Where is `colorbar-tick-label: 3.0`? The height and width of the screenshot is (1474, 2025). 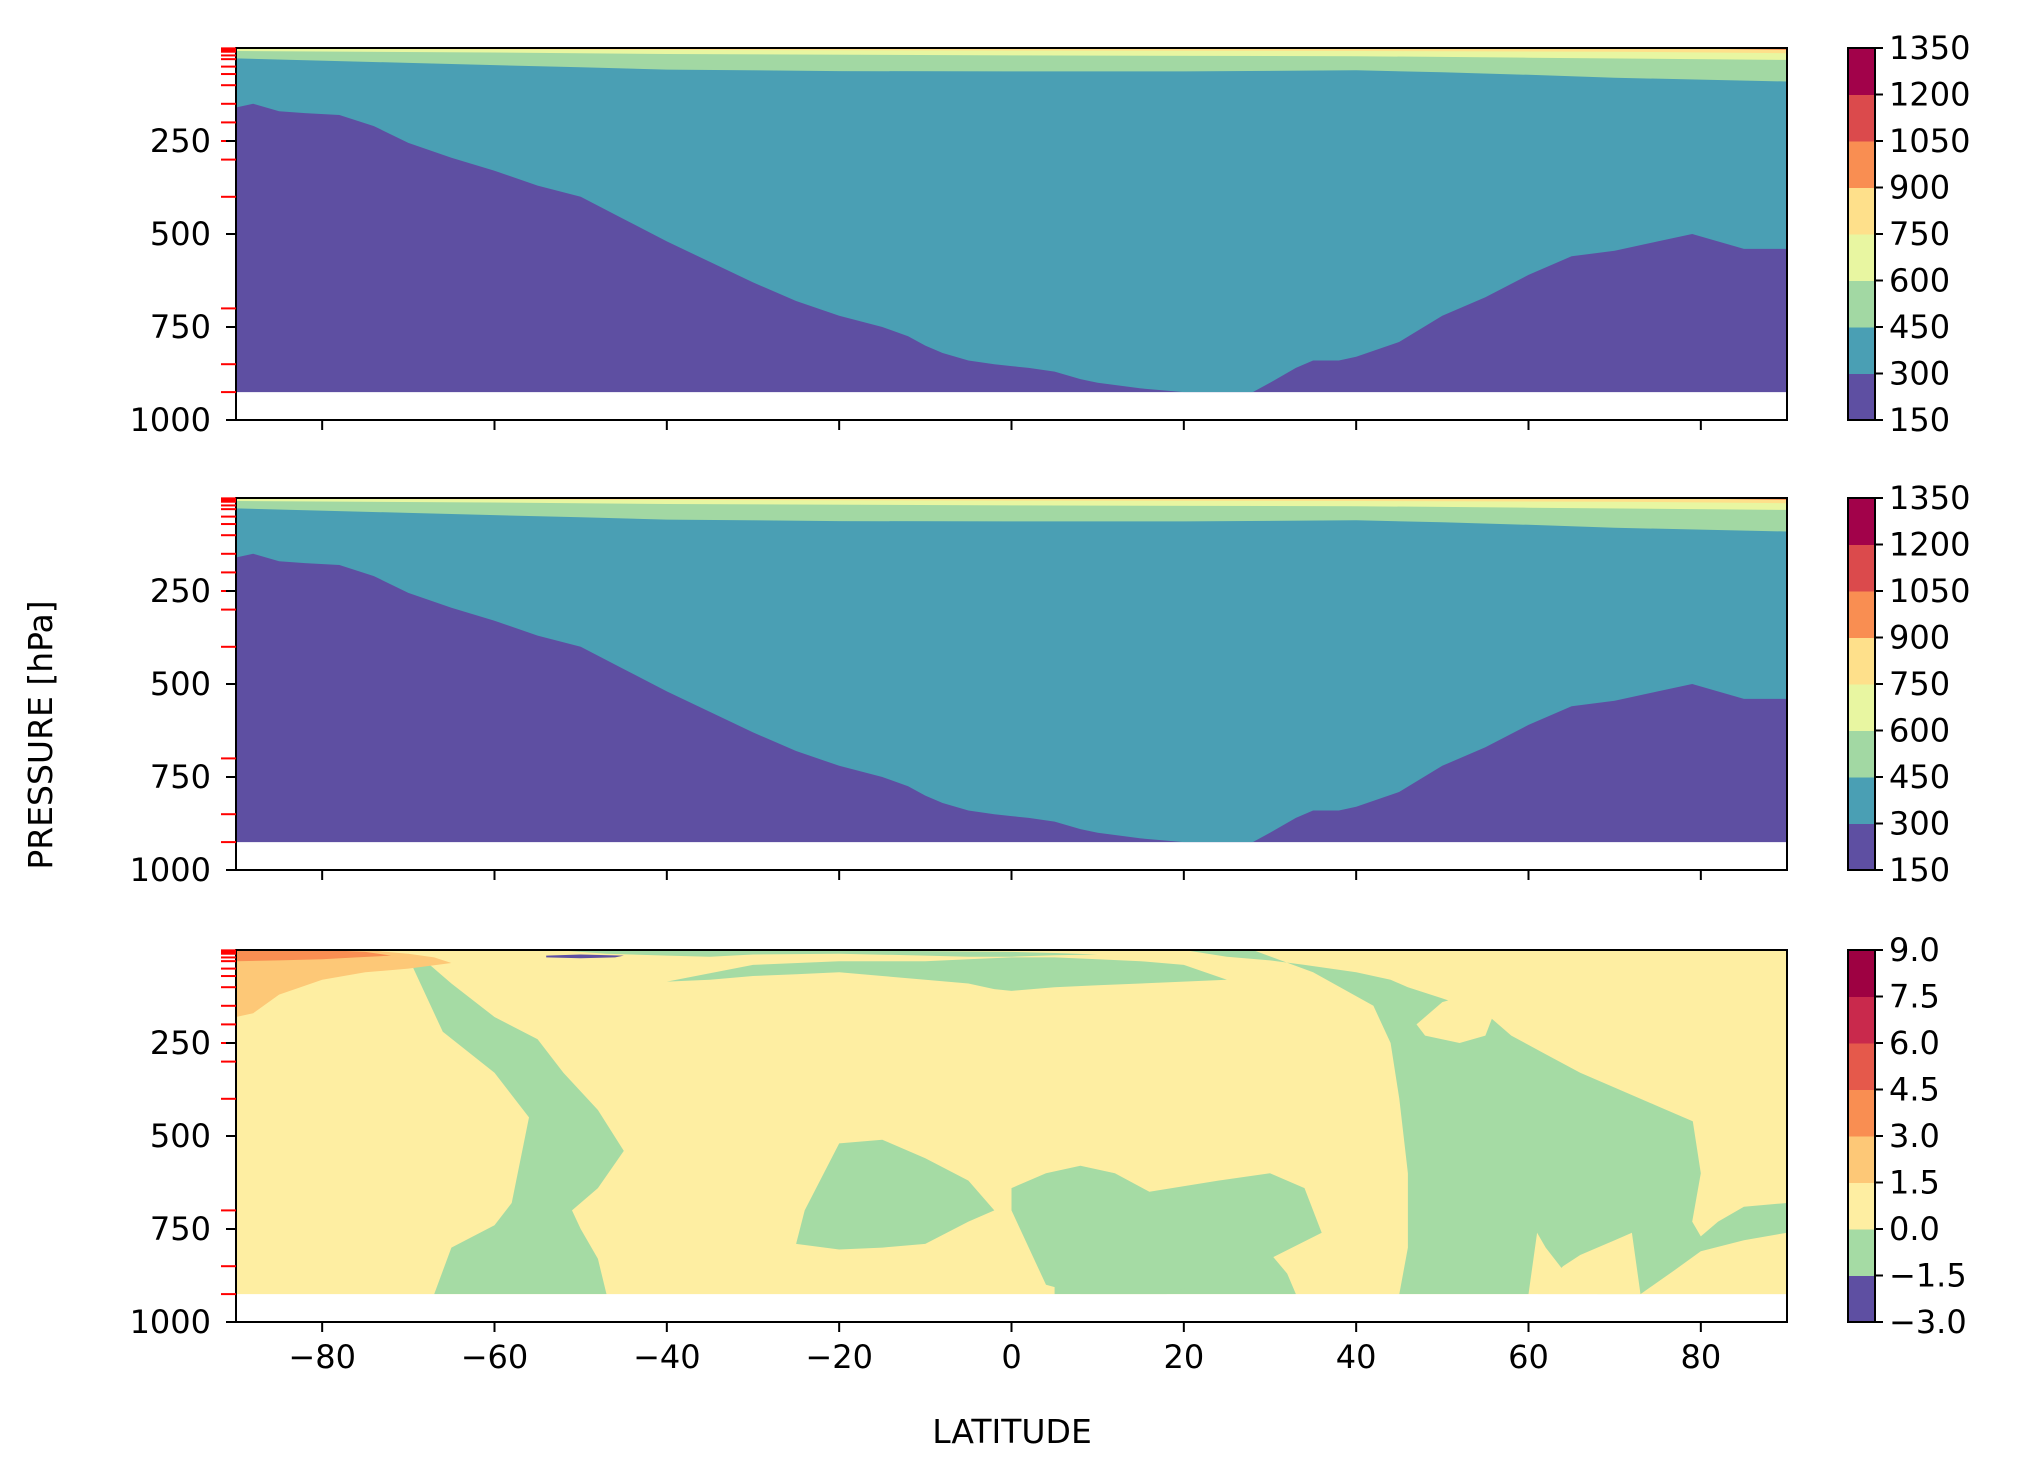 colorbar-tick-label: 3.0 is located at coordinates (1914, 1136).